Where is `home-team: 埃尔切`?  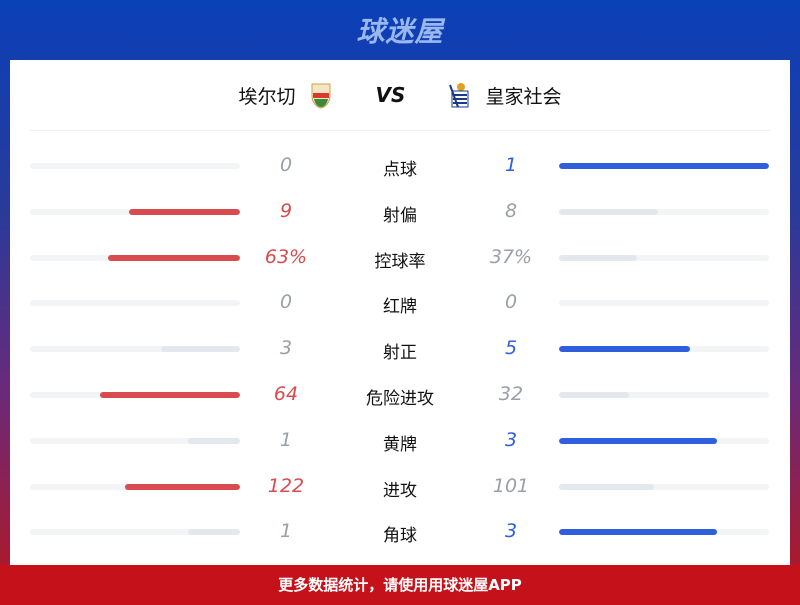 home-team: 埃尔切 is located at coordinates (285, 95).